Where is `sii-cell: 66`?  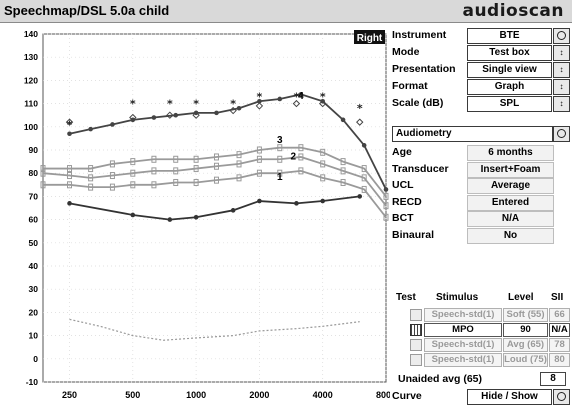 sii-cell: 66 is located at coordinates (559, 315).